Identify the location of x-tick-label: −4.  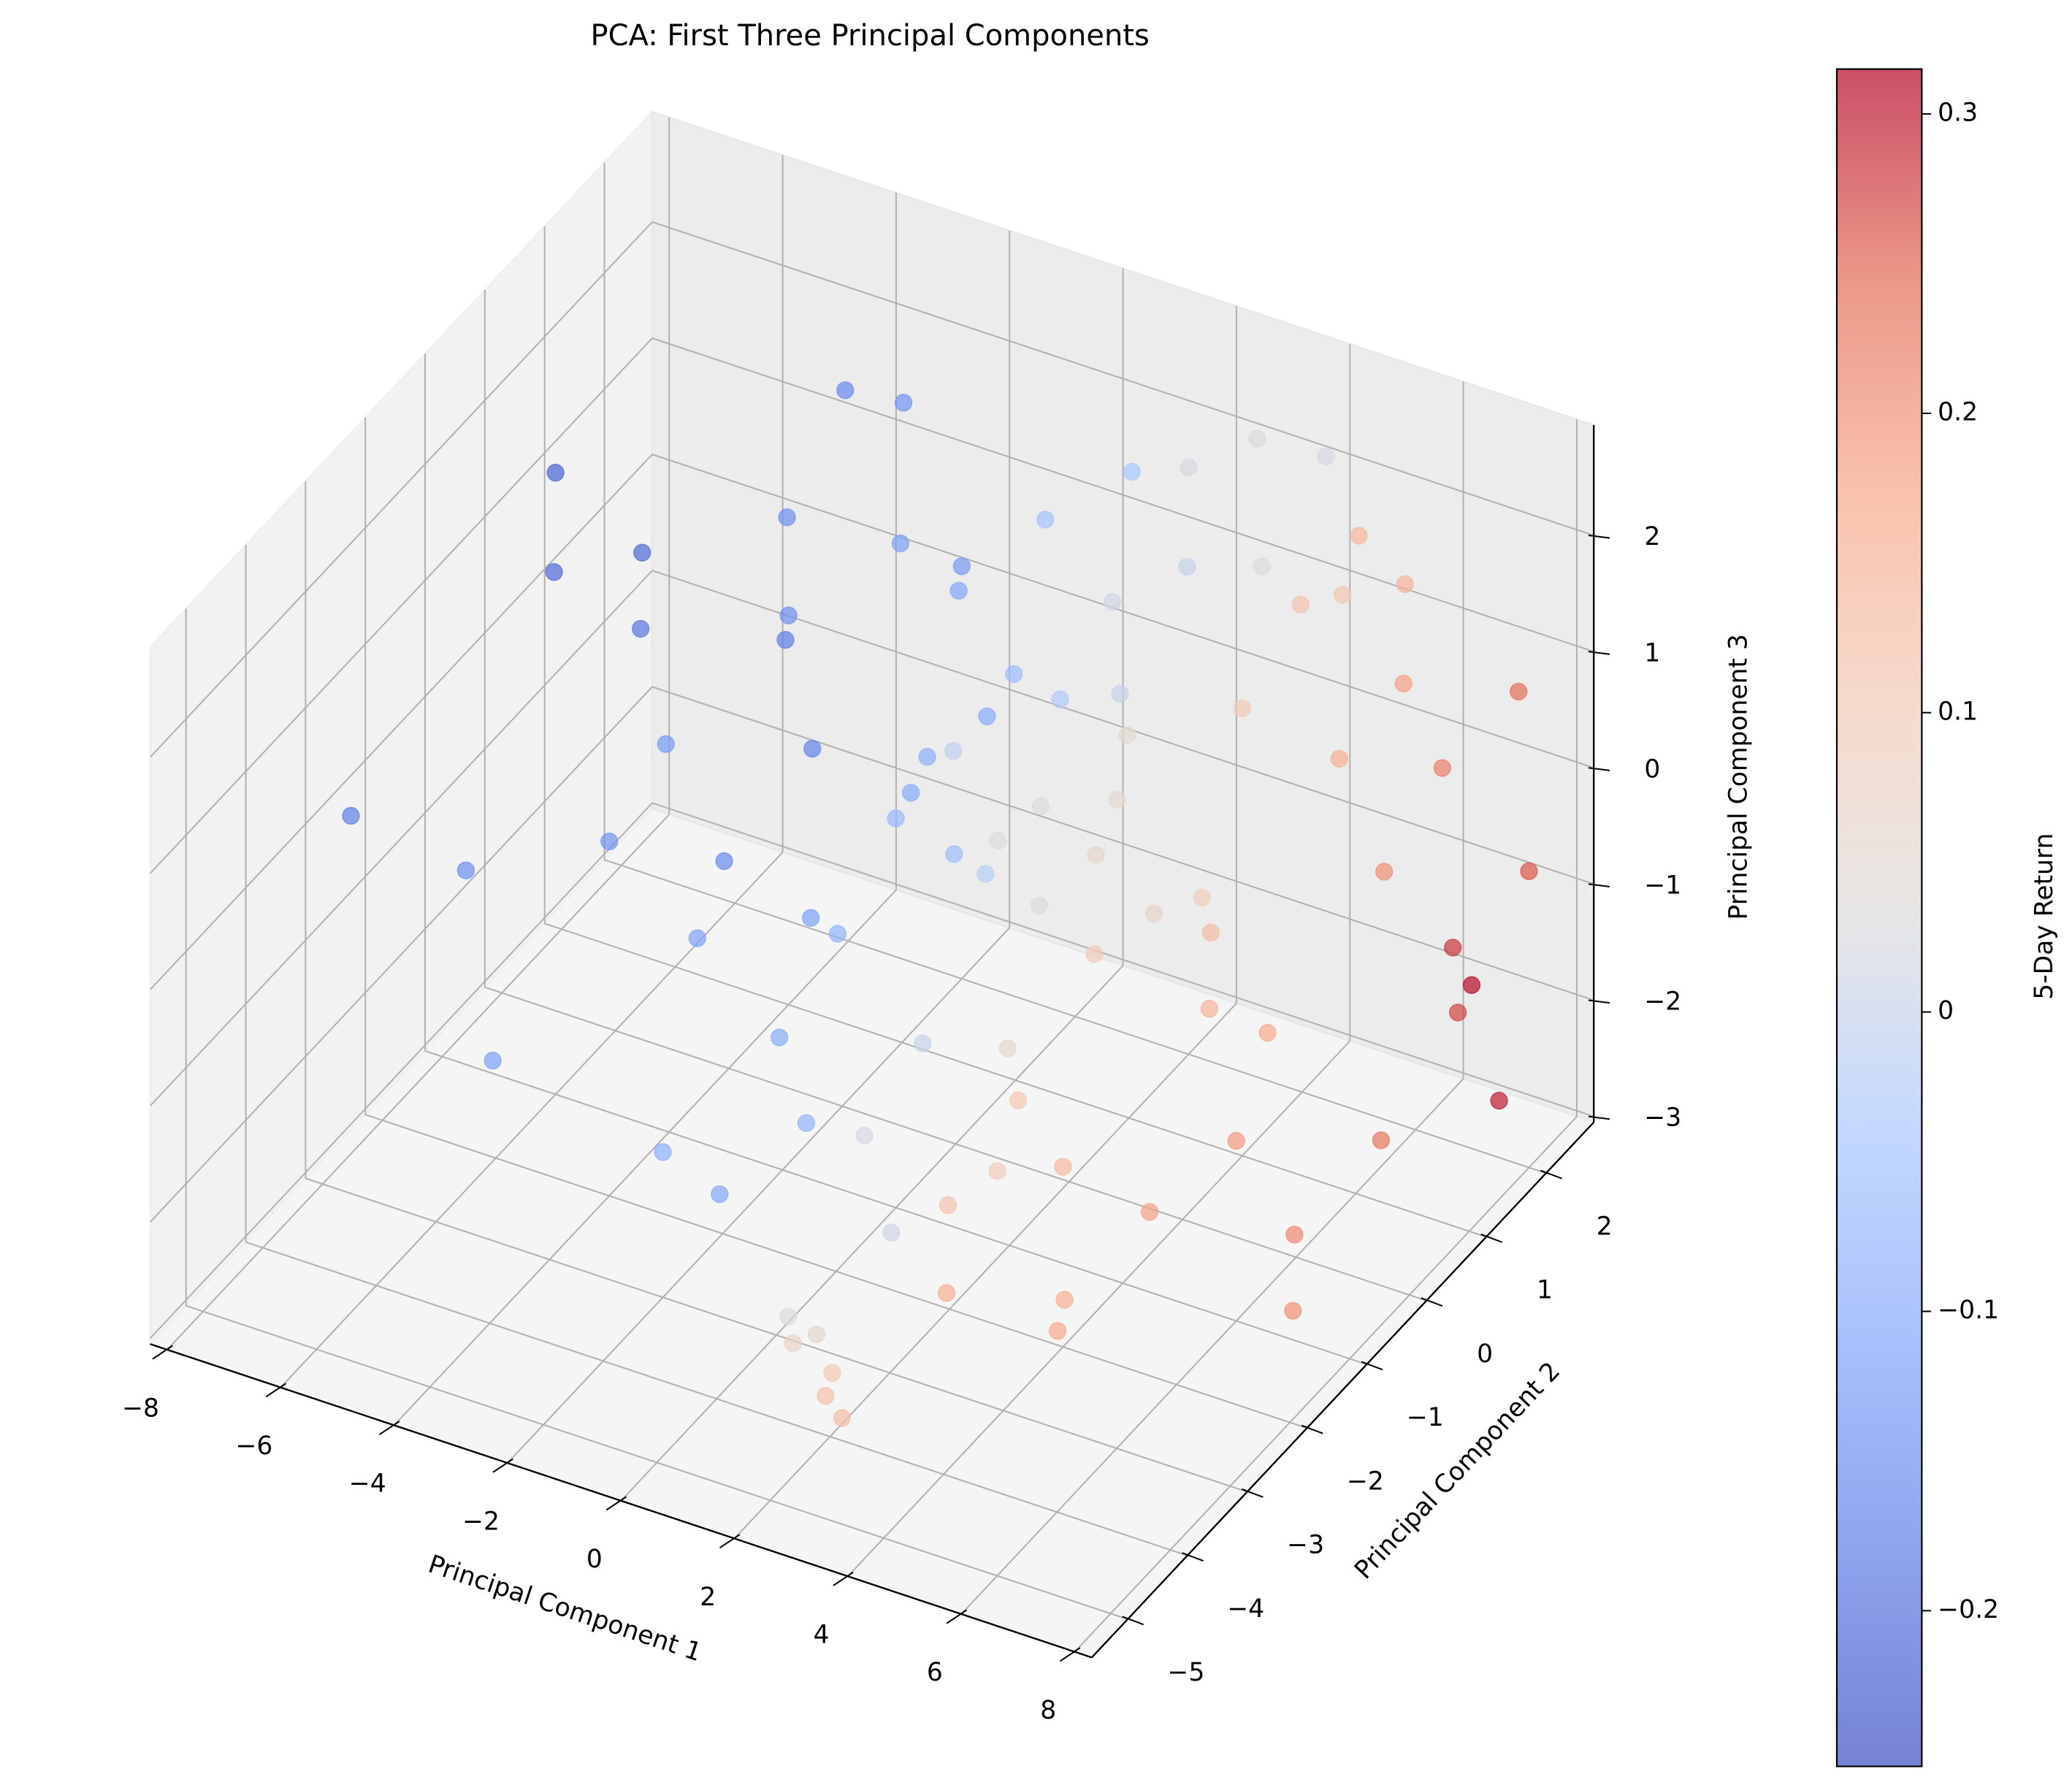
(367, 1484).